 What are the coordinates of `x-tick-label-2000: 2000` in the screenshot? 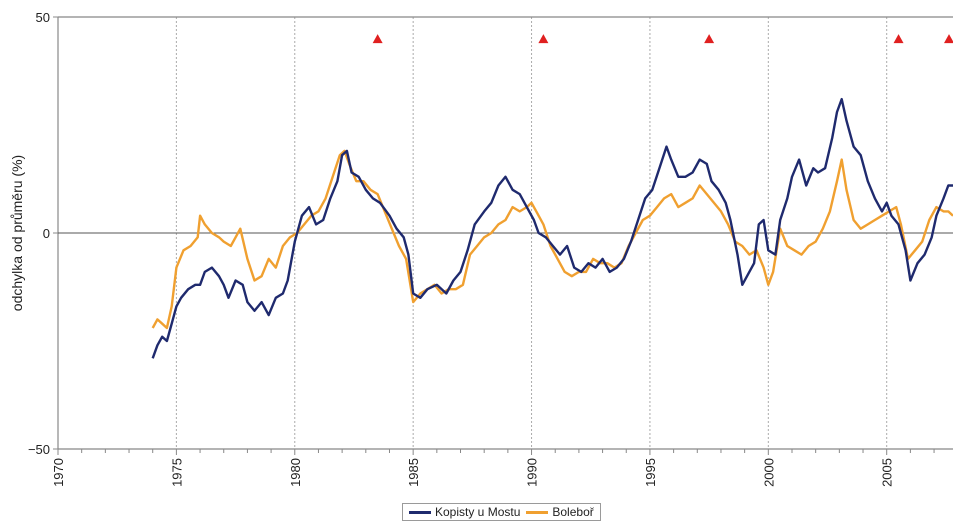 It's located at (768, 472).